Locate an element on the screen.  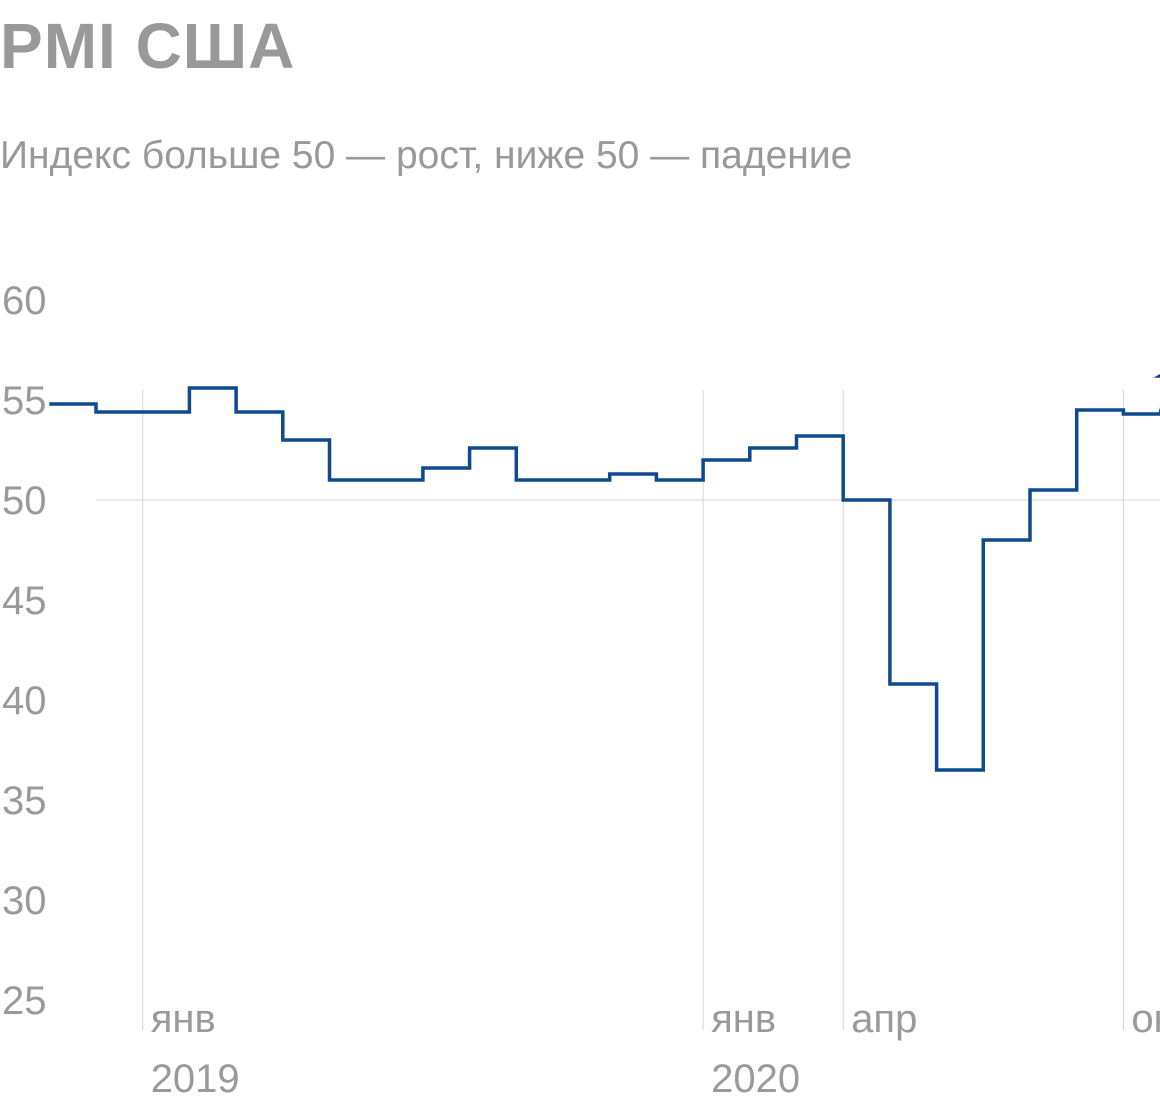
y-axis-labels: 60 55 50 45 40 35 30 25 is located at coordinates (24, 651).